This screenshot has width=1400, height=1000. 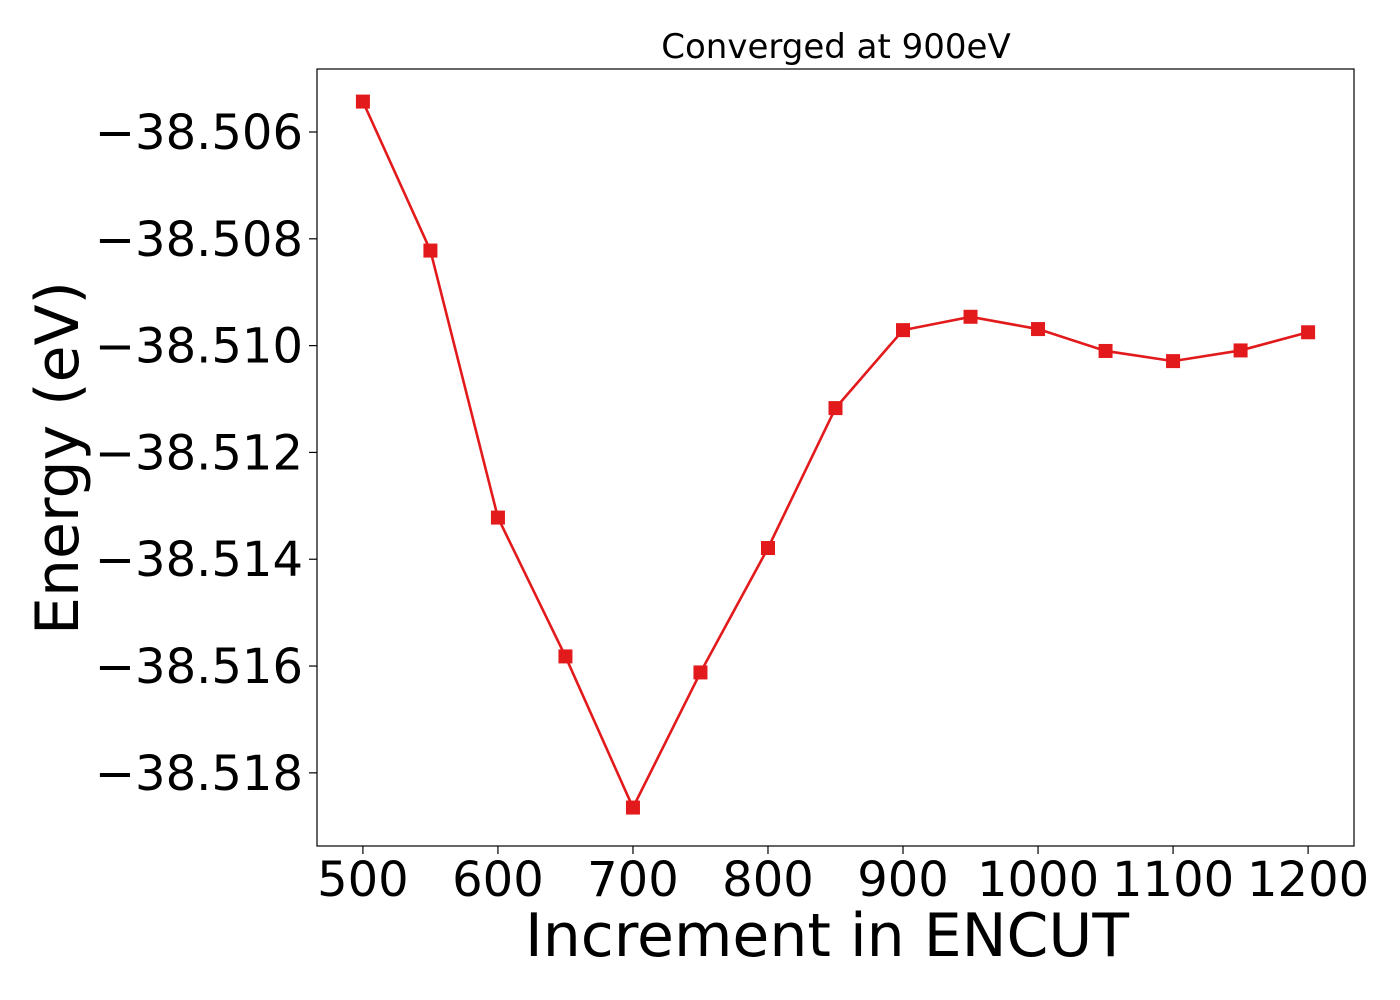 I want to click on x-tick-label: 600, so click(x=498, y=880).